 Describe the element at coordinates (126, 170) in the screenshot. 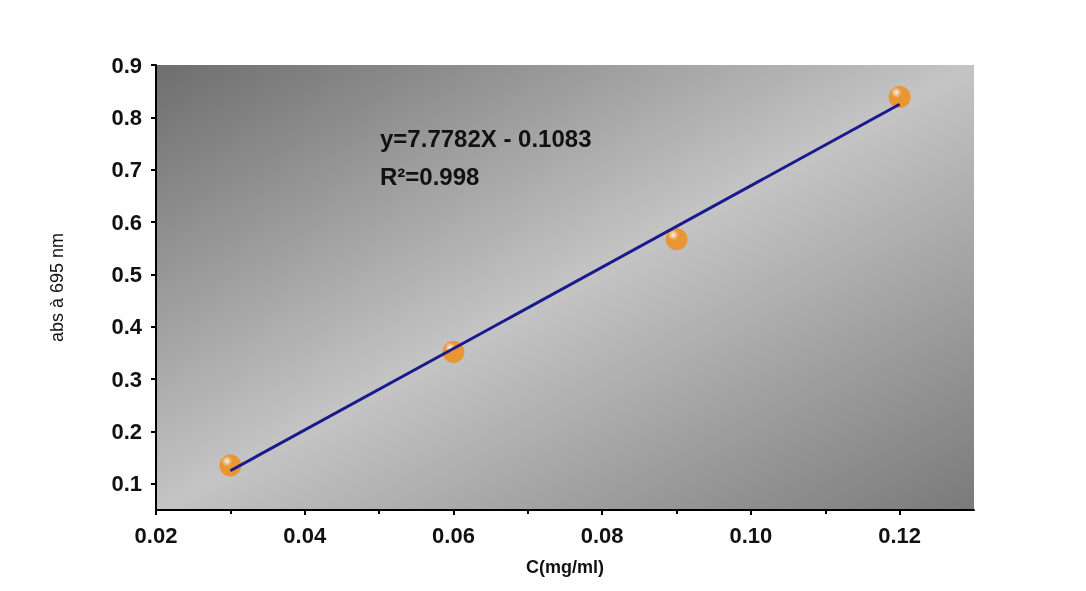

I see `y-tick-label: 0.7` at that location.